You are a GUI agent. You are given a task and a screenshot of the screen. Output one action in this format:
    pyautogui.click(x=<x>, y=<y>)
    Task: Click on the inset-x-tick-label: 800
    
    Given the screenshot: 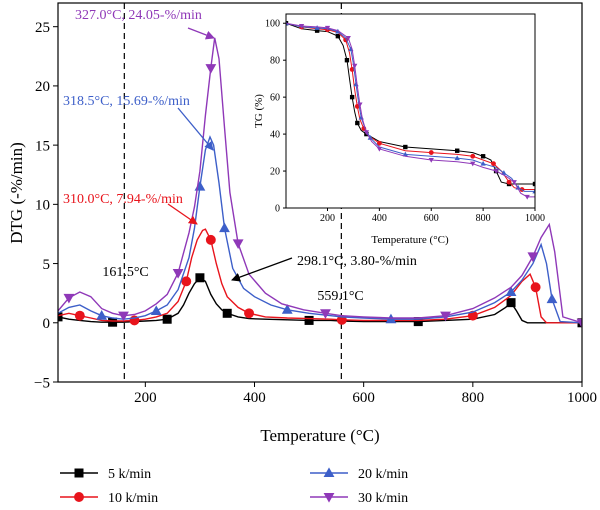 What is the action you would take?
    pyautogui.click(x=483, y=218)
    